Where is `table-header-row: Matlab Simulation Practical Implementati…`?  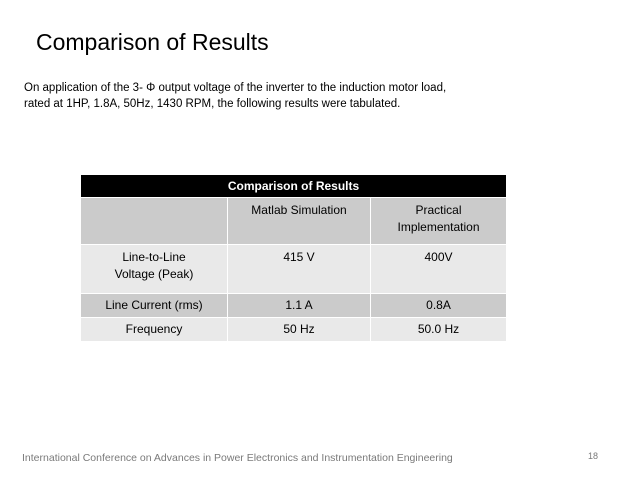
table-header-row: Matlab Simulation Practical Implementati… is located at coordinates (294, 221).